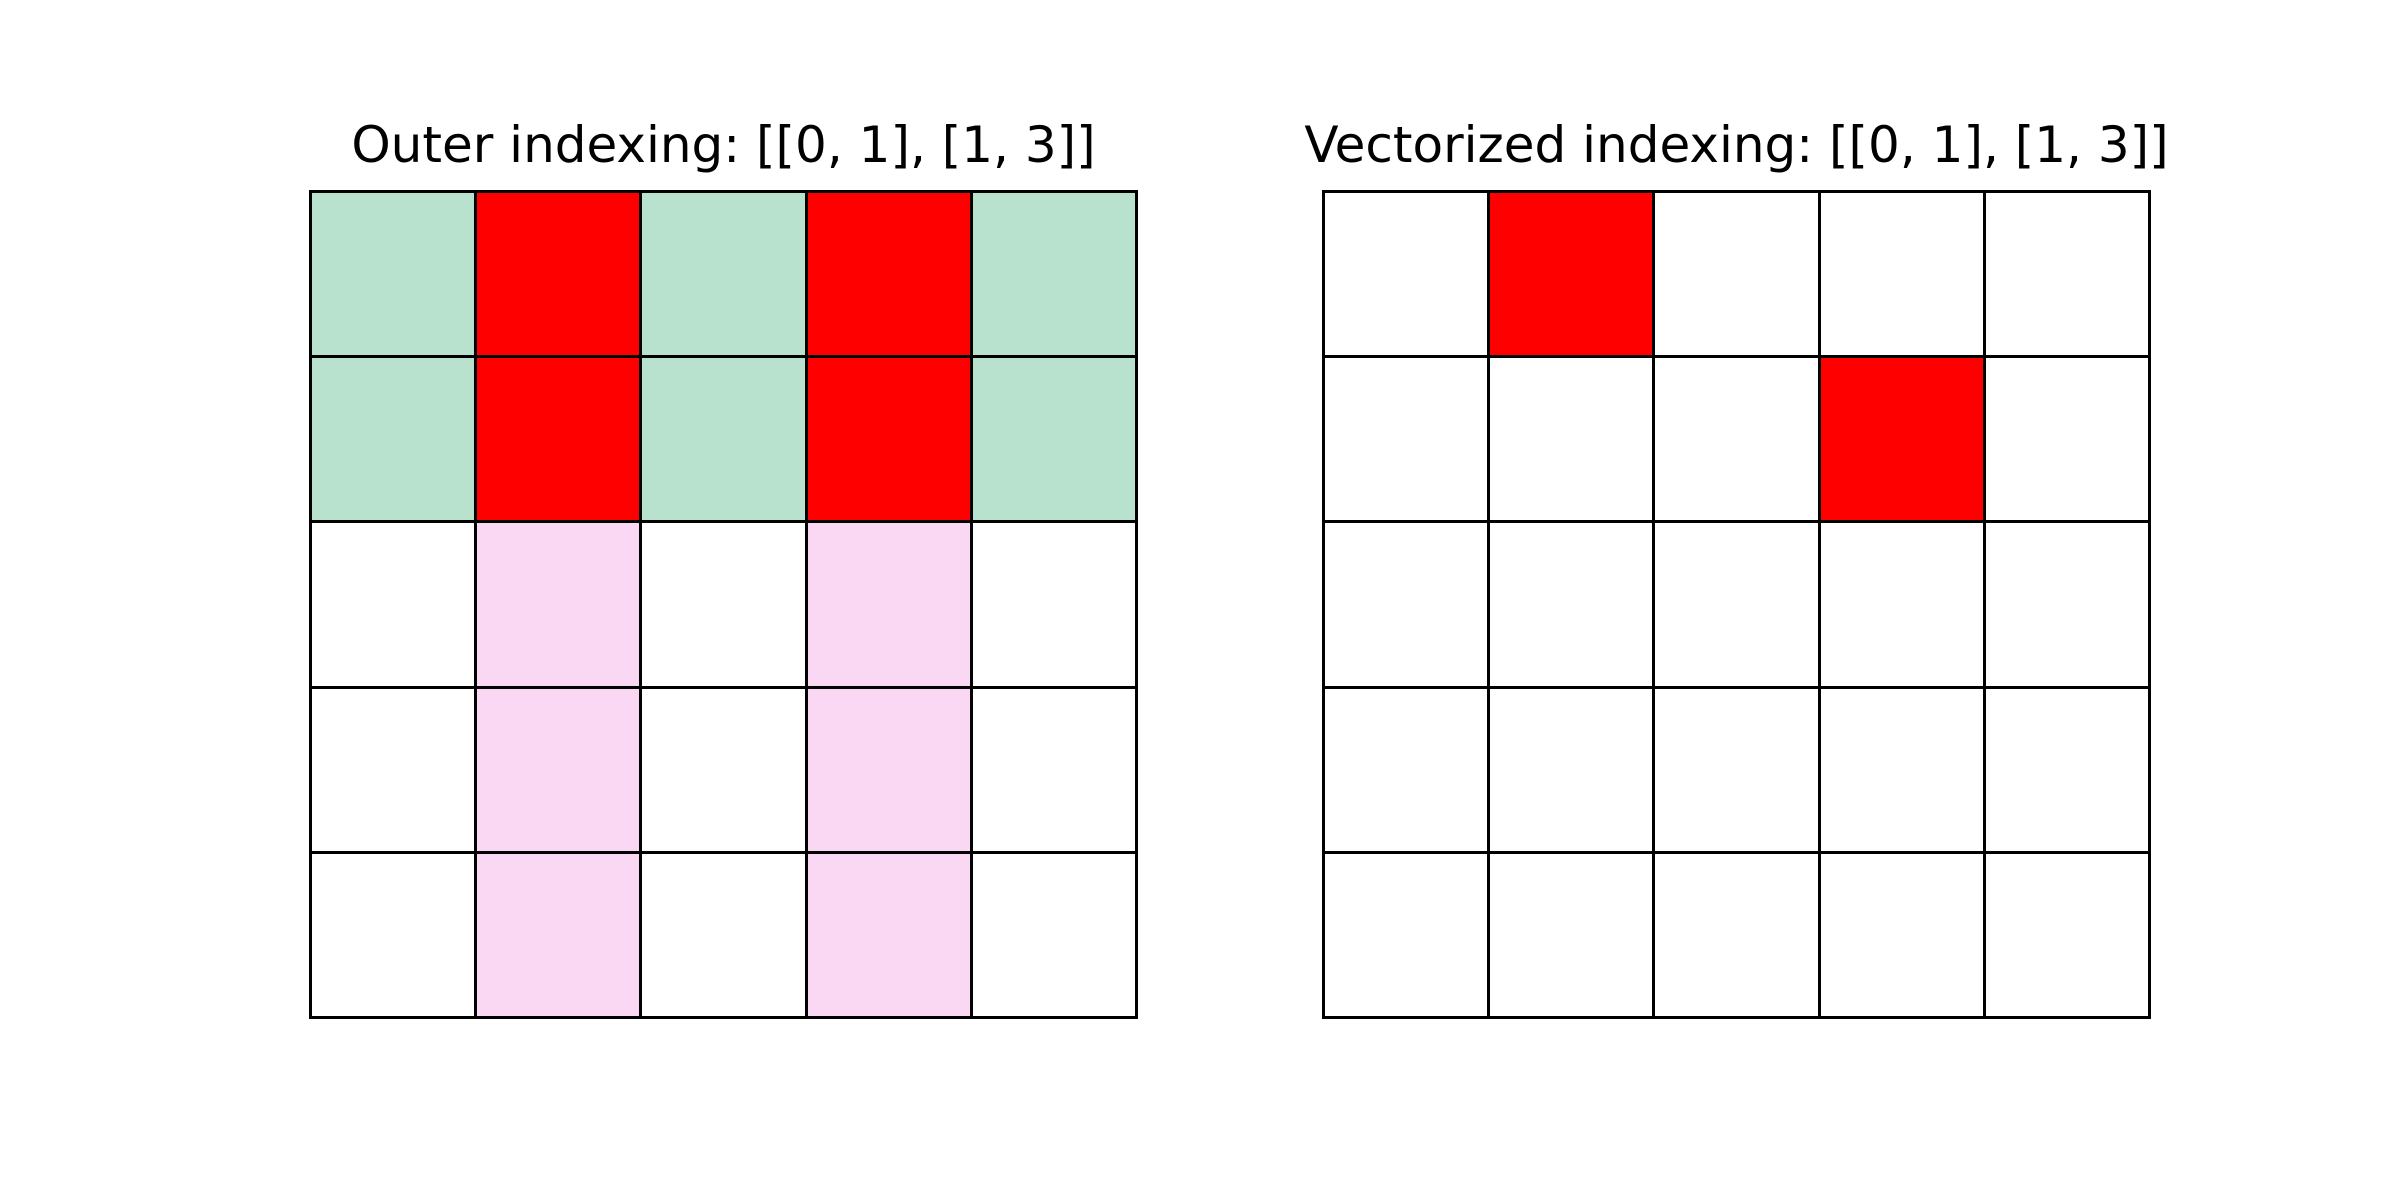 The image size is (2400, 1200). Describe the element at coordinates (888, 604) in the screenshot. I see `grid-cell-r2c3-col_band` at that location.